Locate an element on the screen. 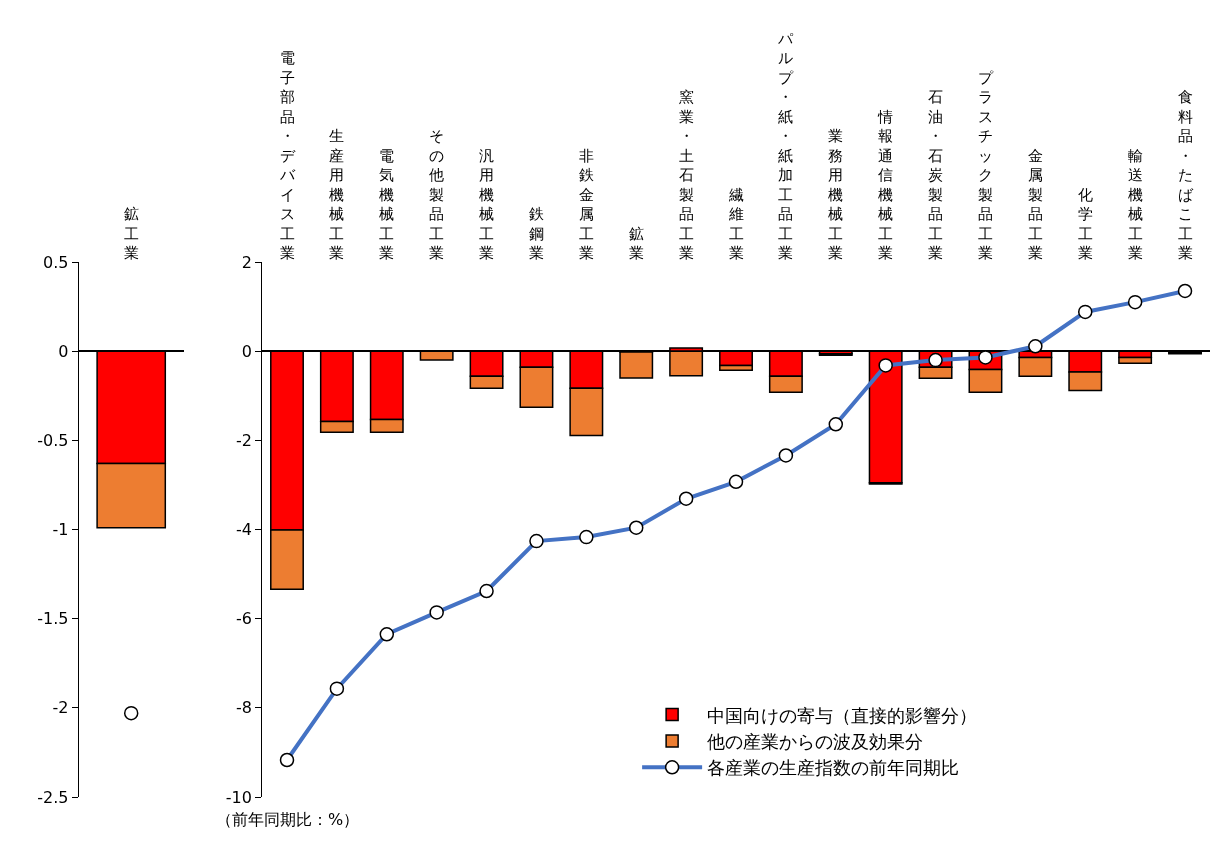 Image resolution: width=1218 pixels, height=841 pixels. y-tick-label: -10 is located at coordinates (238, 797).